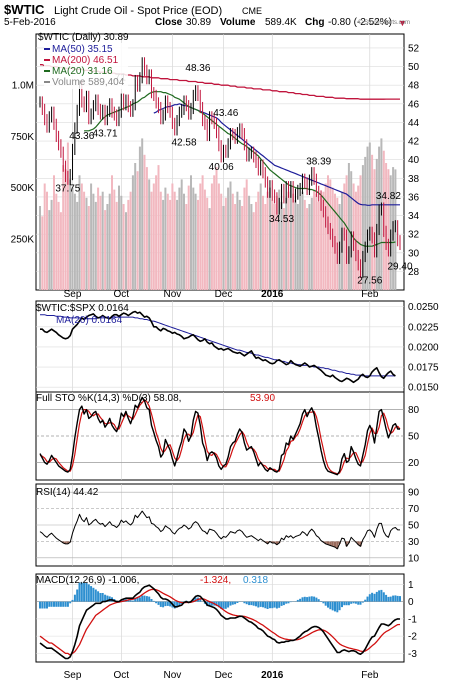  What do you see at coordinates (169, 22) in the screenshot?
I see `close-label: Close` at bounding box center [169, 22].